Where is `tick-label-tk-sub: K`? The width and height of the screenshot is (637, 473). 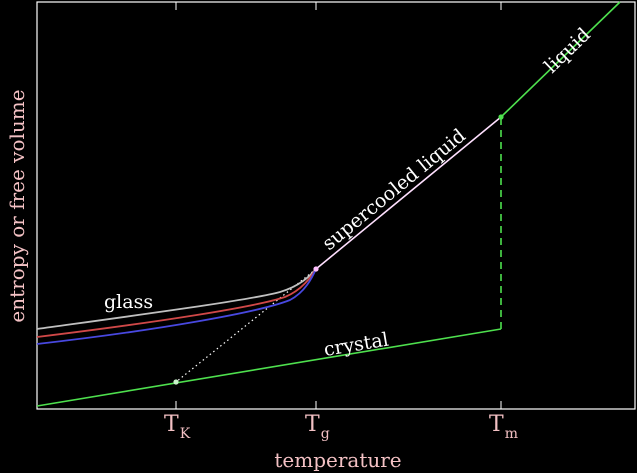 tick-label-tk-sub: K is located at coordinates (185, 434).